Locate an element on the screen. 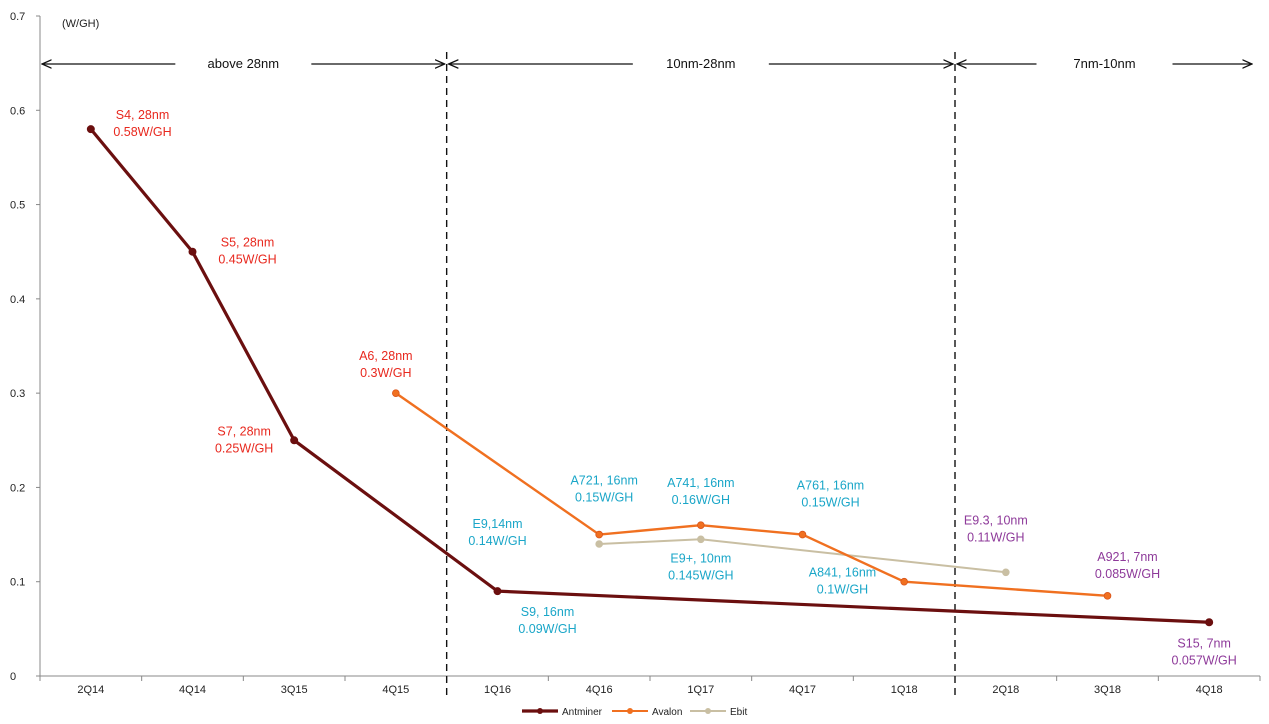  legend-label-ebit: Ebit is located at coordinates (738, 712).